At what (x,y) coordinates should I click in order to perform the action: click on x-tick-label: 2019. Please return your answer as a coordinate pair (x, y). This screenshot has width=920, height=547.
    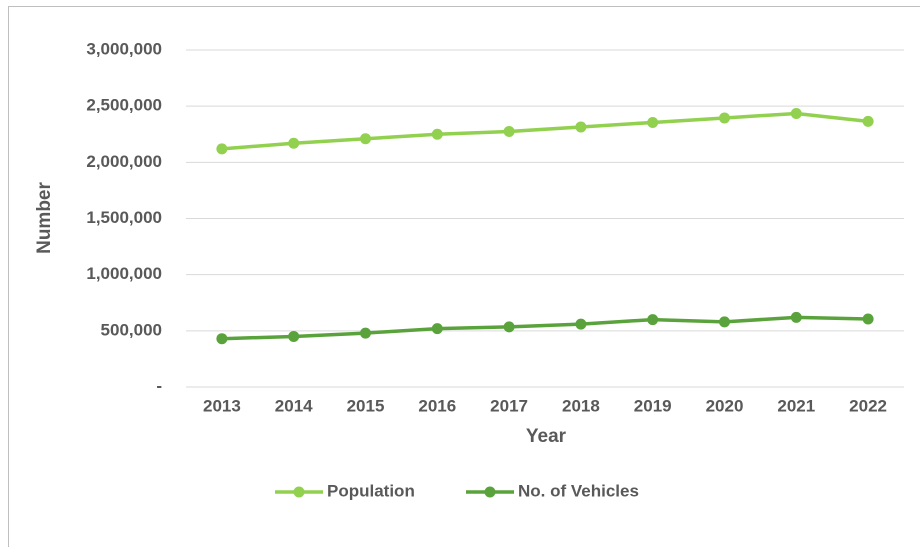
    Looking at the image, I should click on (653, 405).